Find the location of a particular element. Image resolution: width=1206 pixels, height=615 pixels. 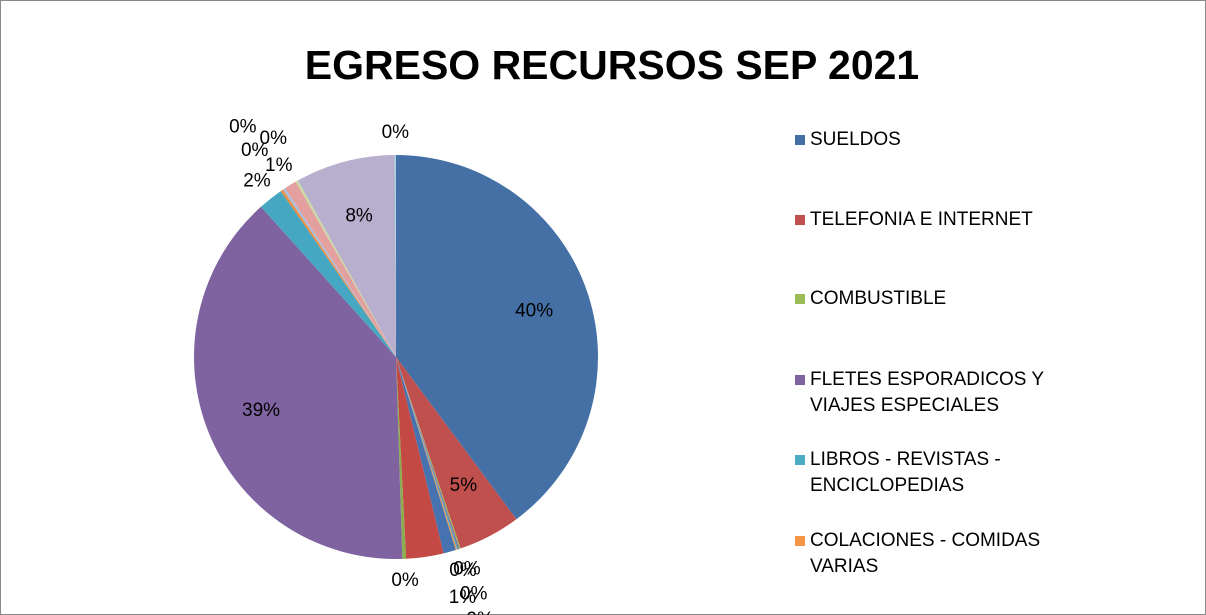

data-label: 5% is located at coordinates (464, 485).